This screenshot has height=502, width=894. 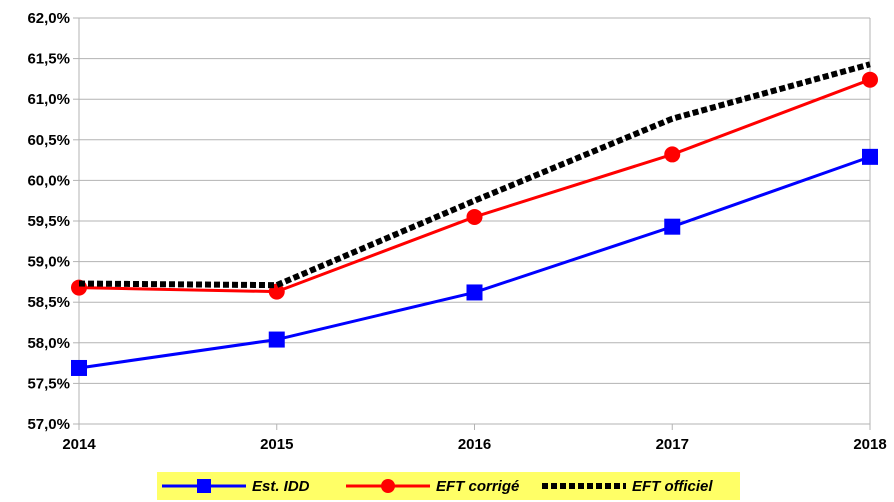 What do you see at coordinates (204, 486) in the screenshot?
I see `legend-marker-square` at bounding box center [204, 486].